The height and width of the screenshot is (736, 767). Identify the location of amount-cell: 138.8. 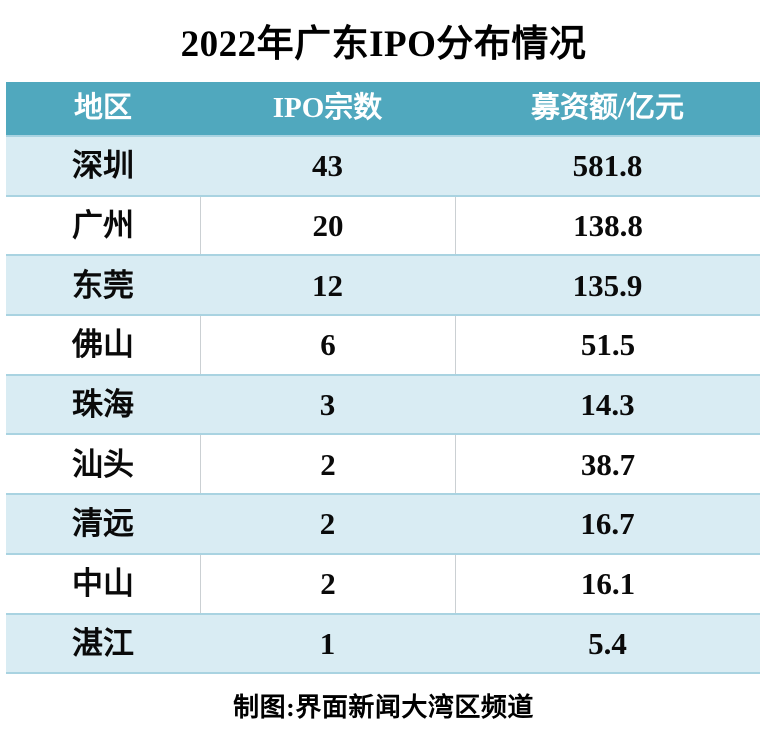
(607, 225).